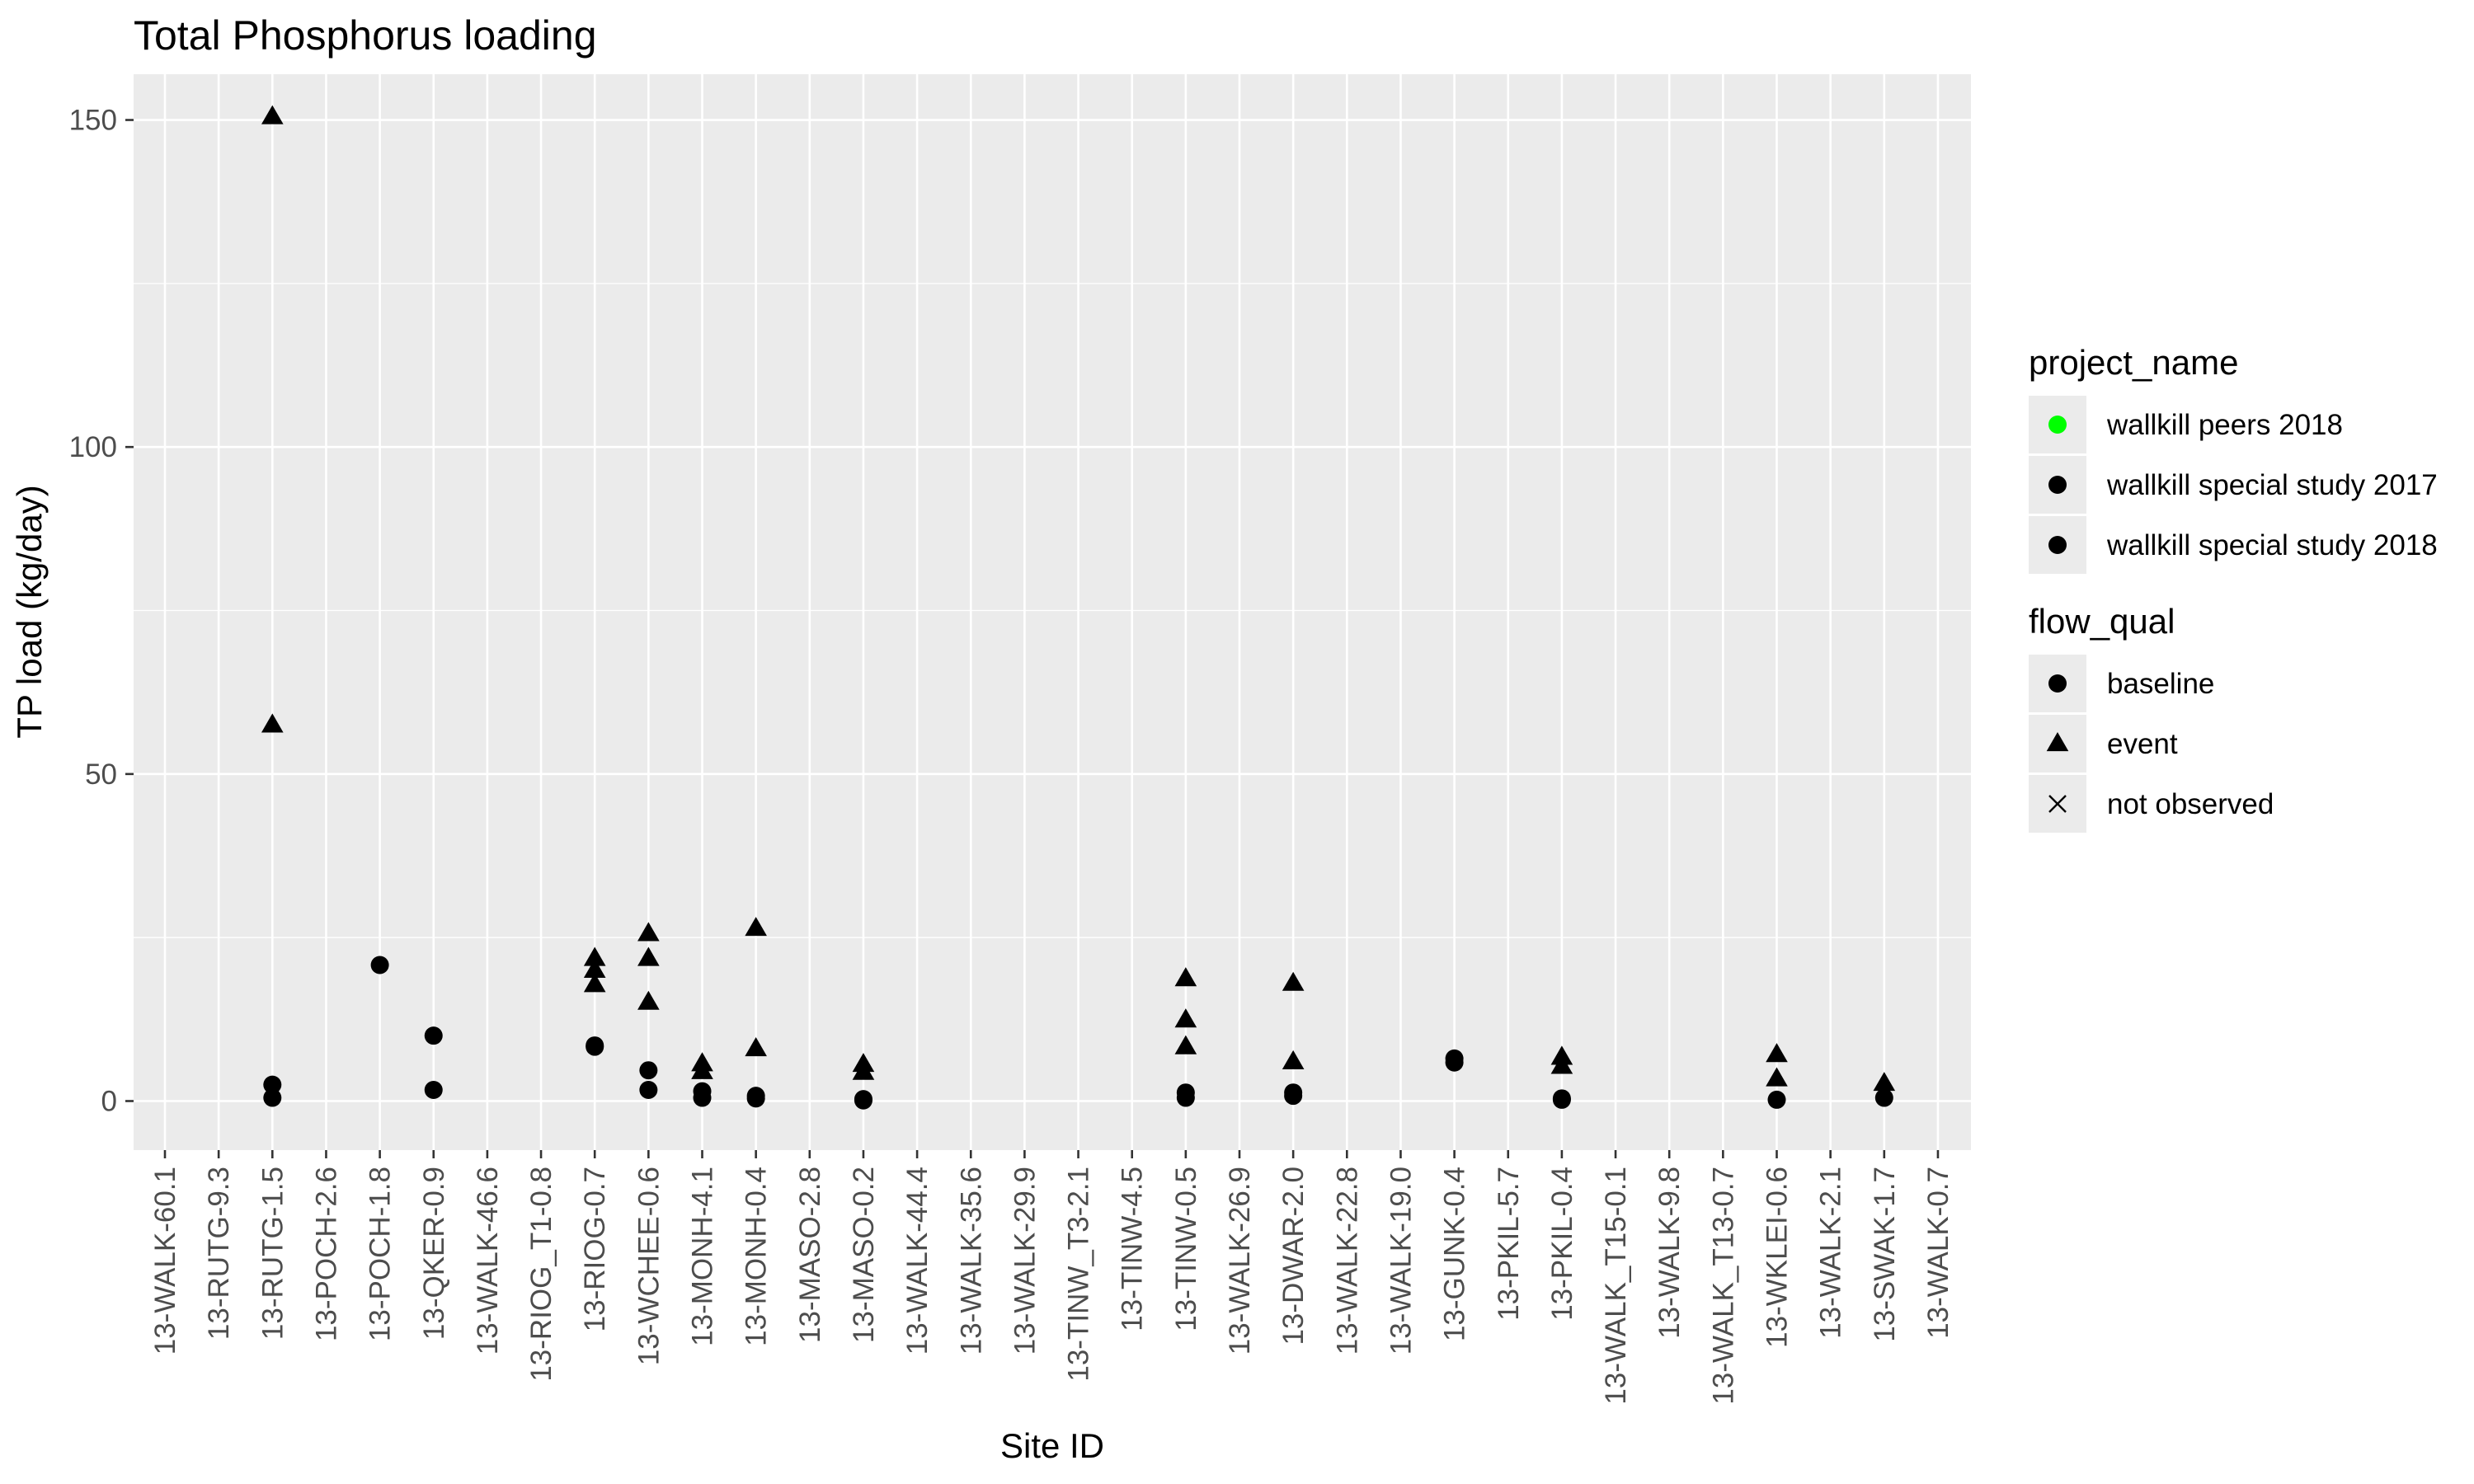  I want to click on legend-label: not observed, so click(2190, 804).